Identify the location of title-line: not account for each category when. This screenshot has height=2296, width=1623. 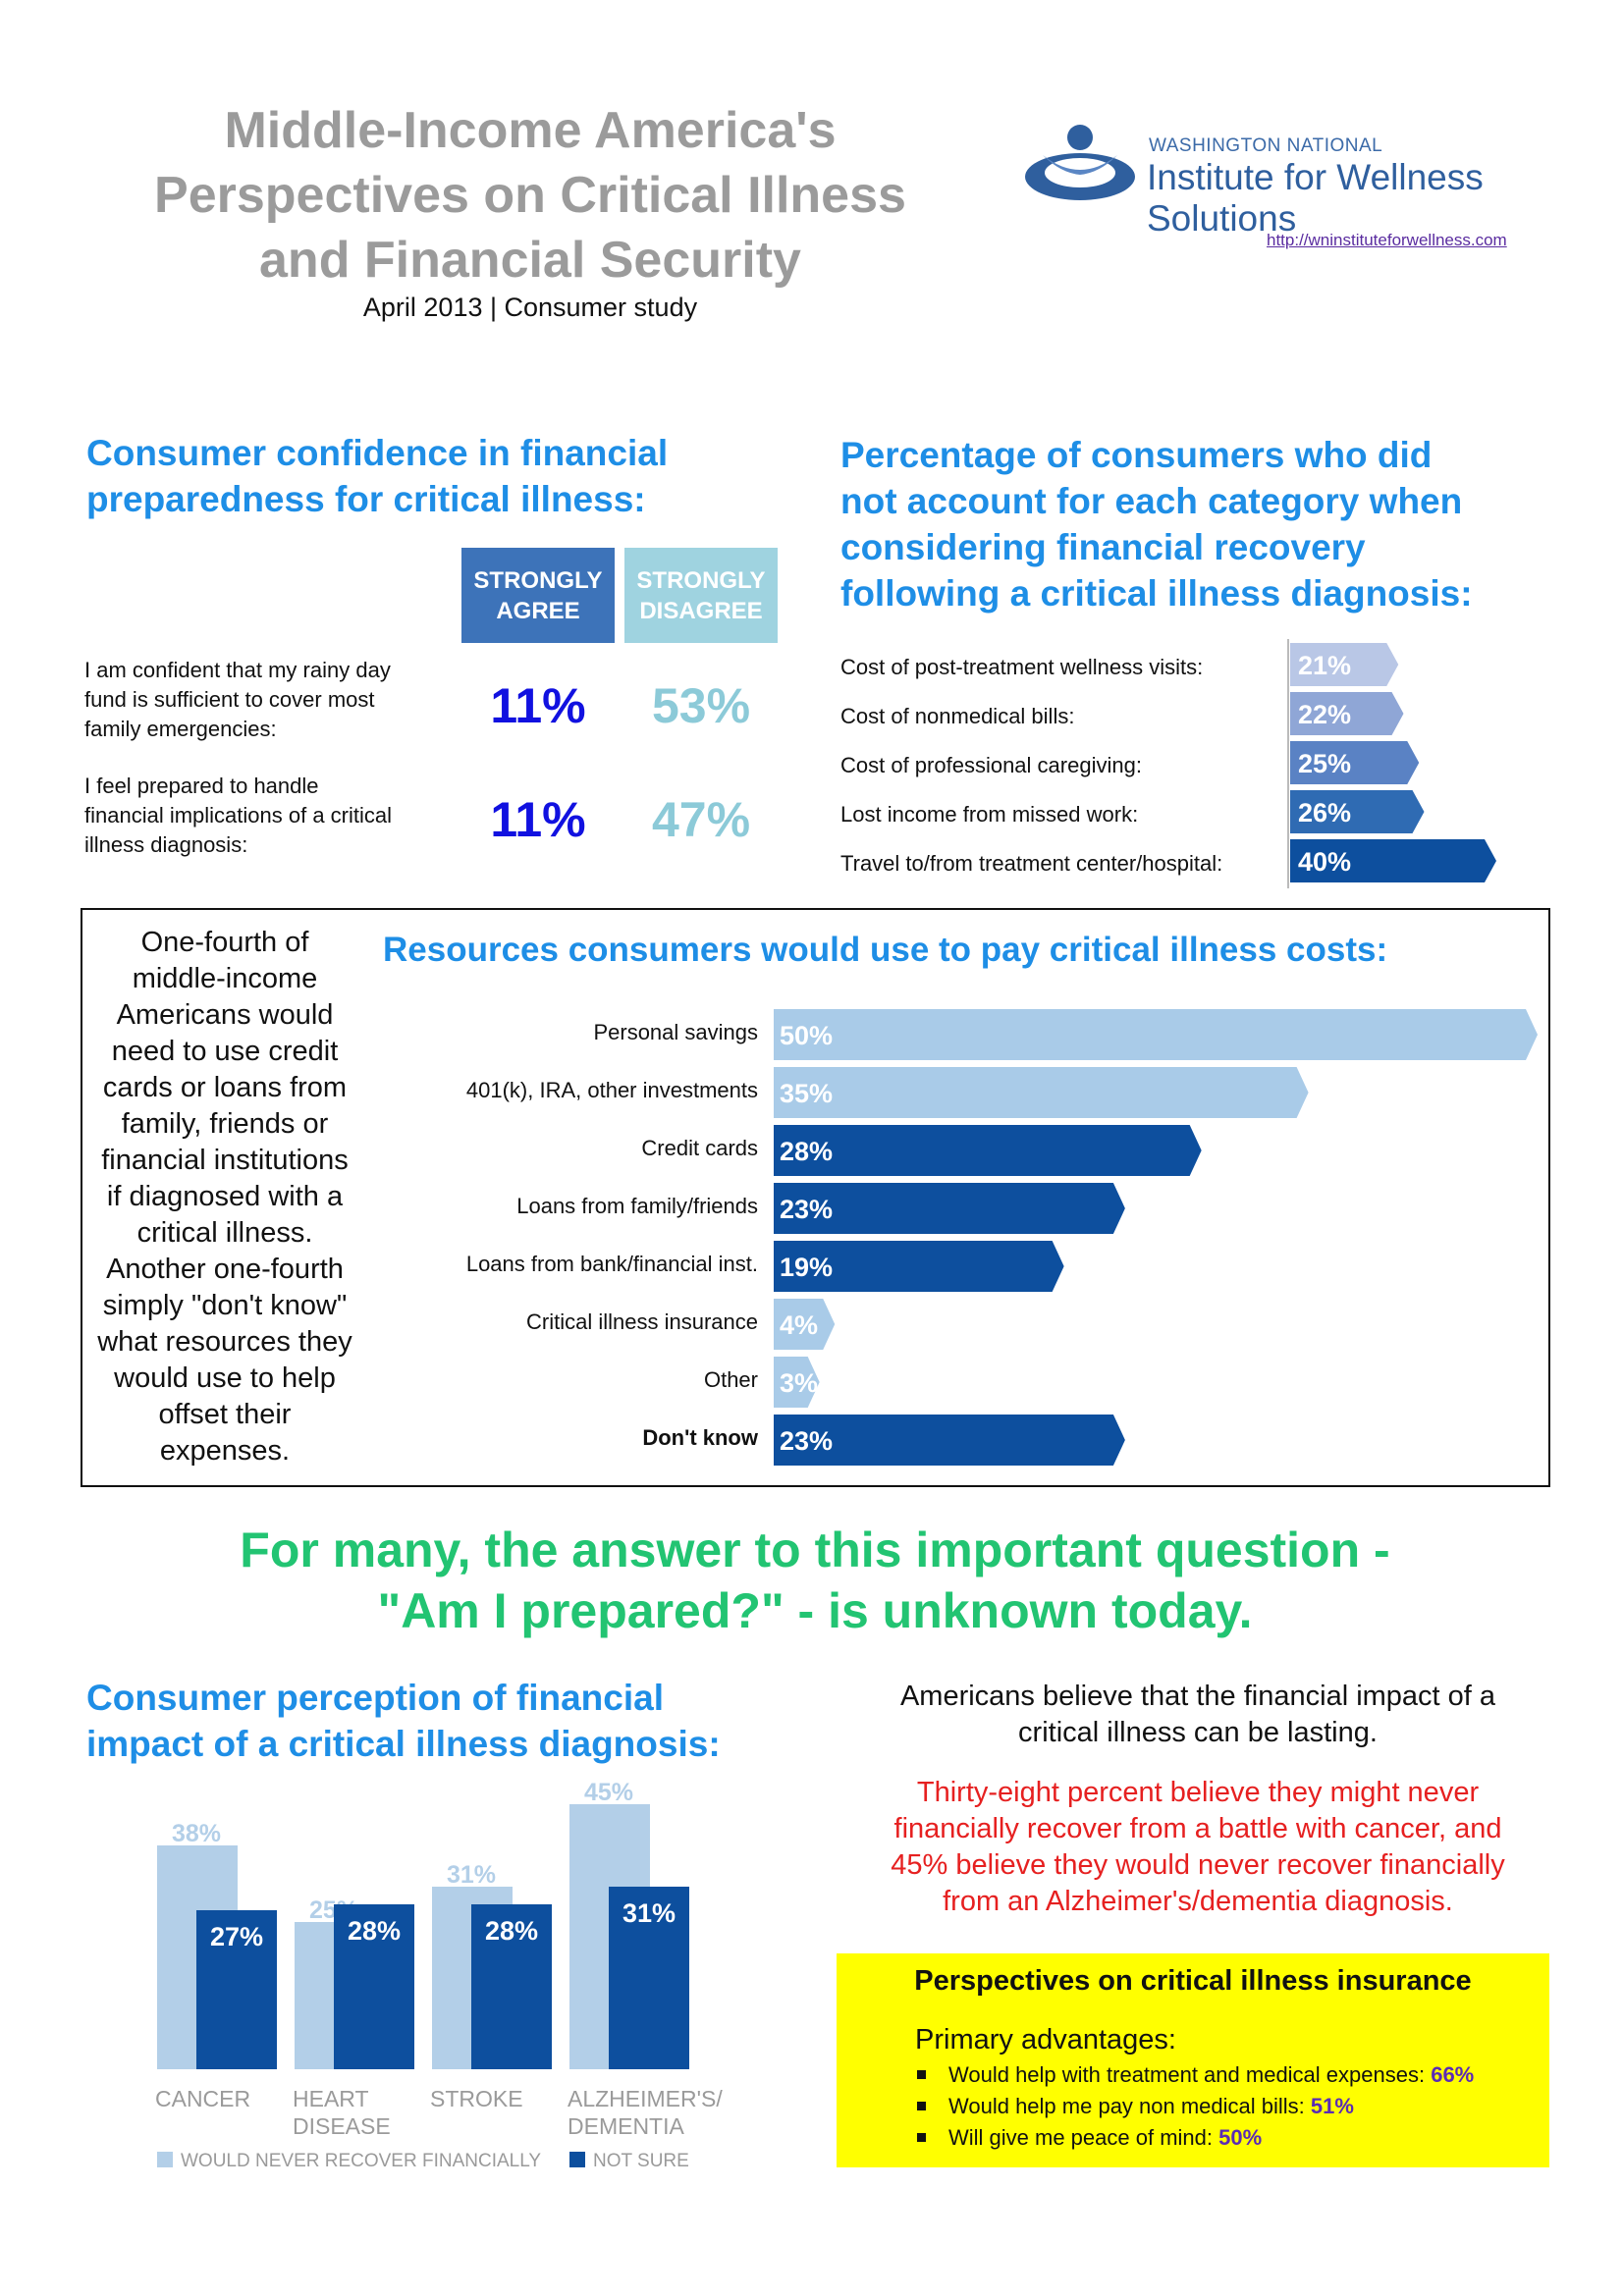
(1151, 501).